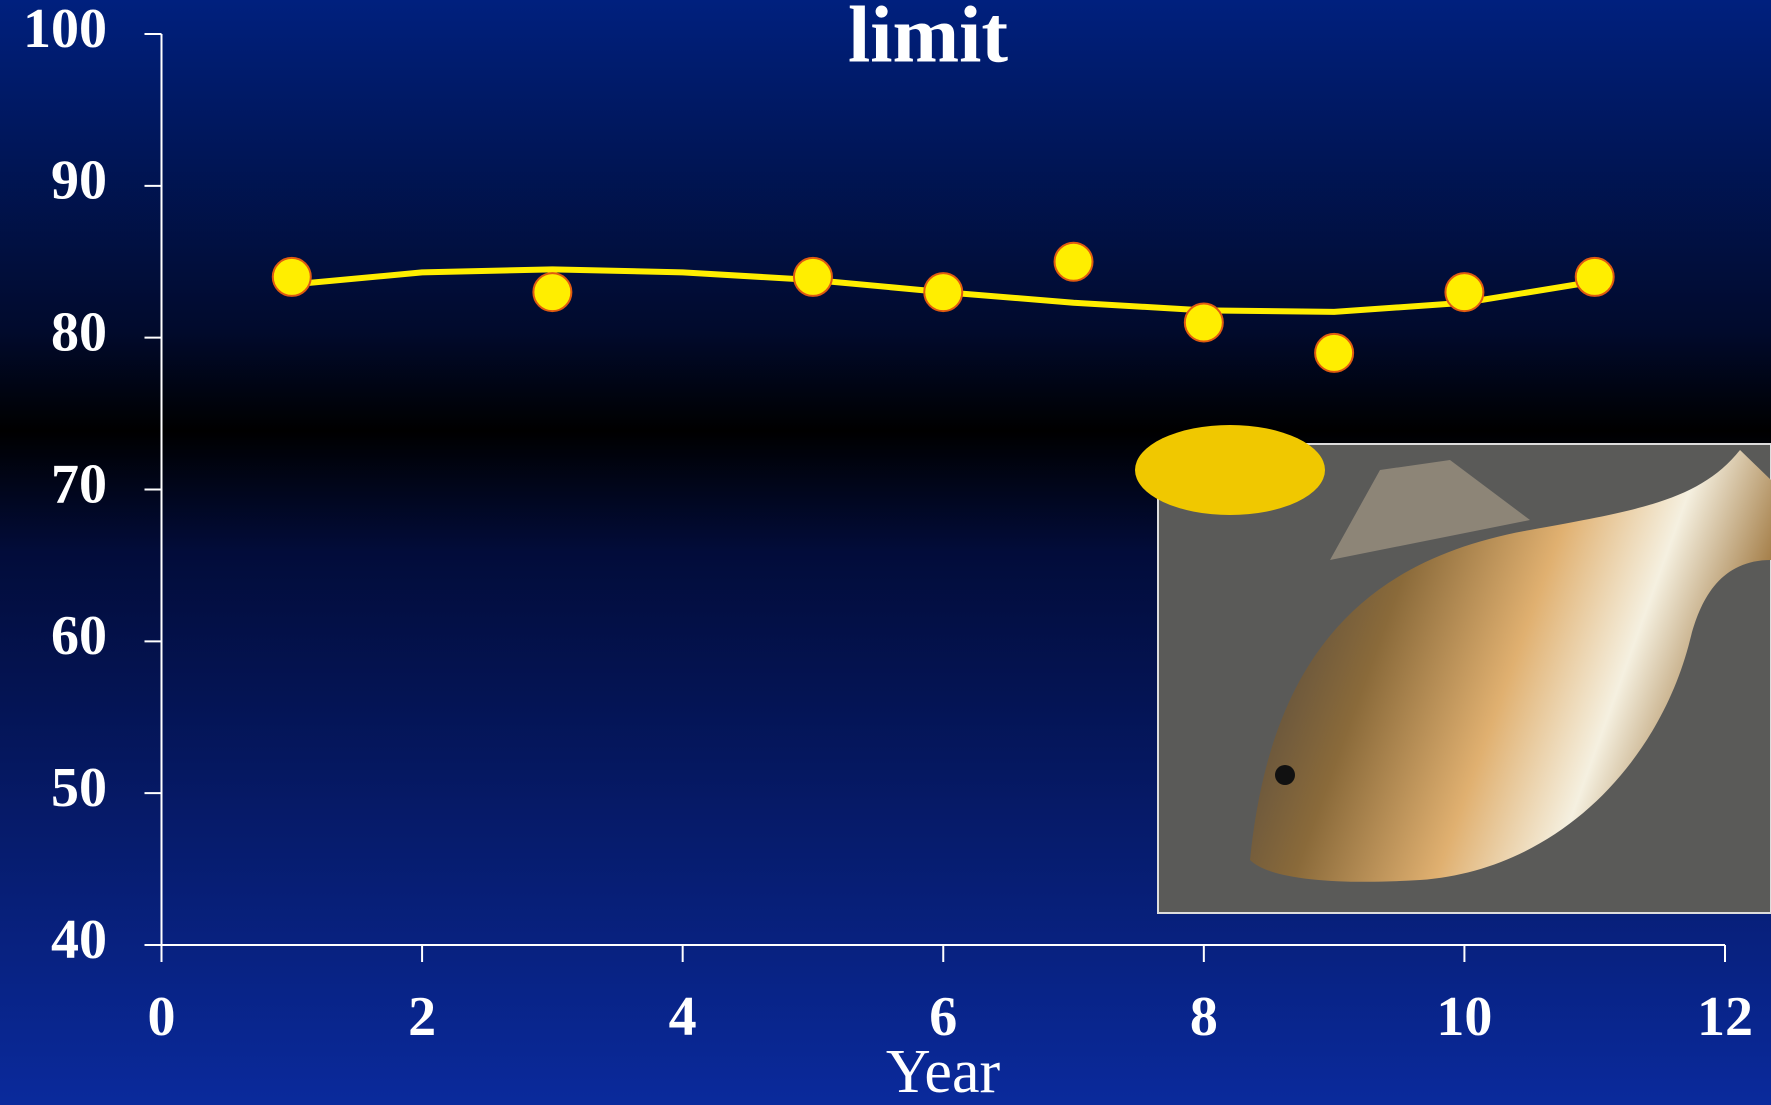 This screenshot has height=1105, width=1771. I want to click on y-tick-label: 40, so click(79, 940).